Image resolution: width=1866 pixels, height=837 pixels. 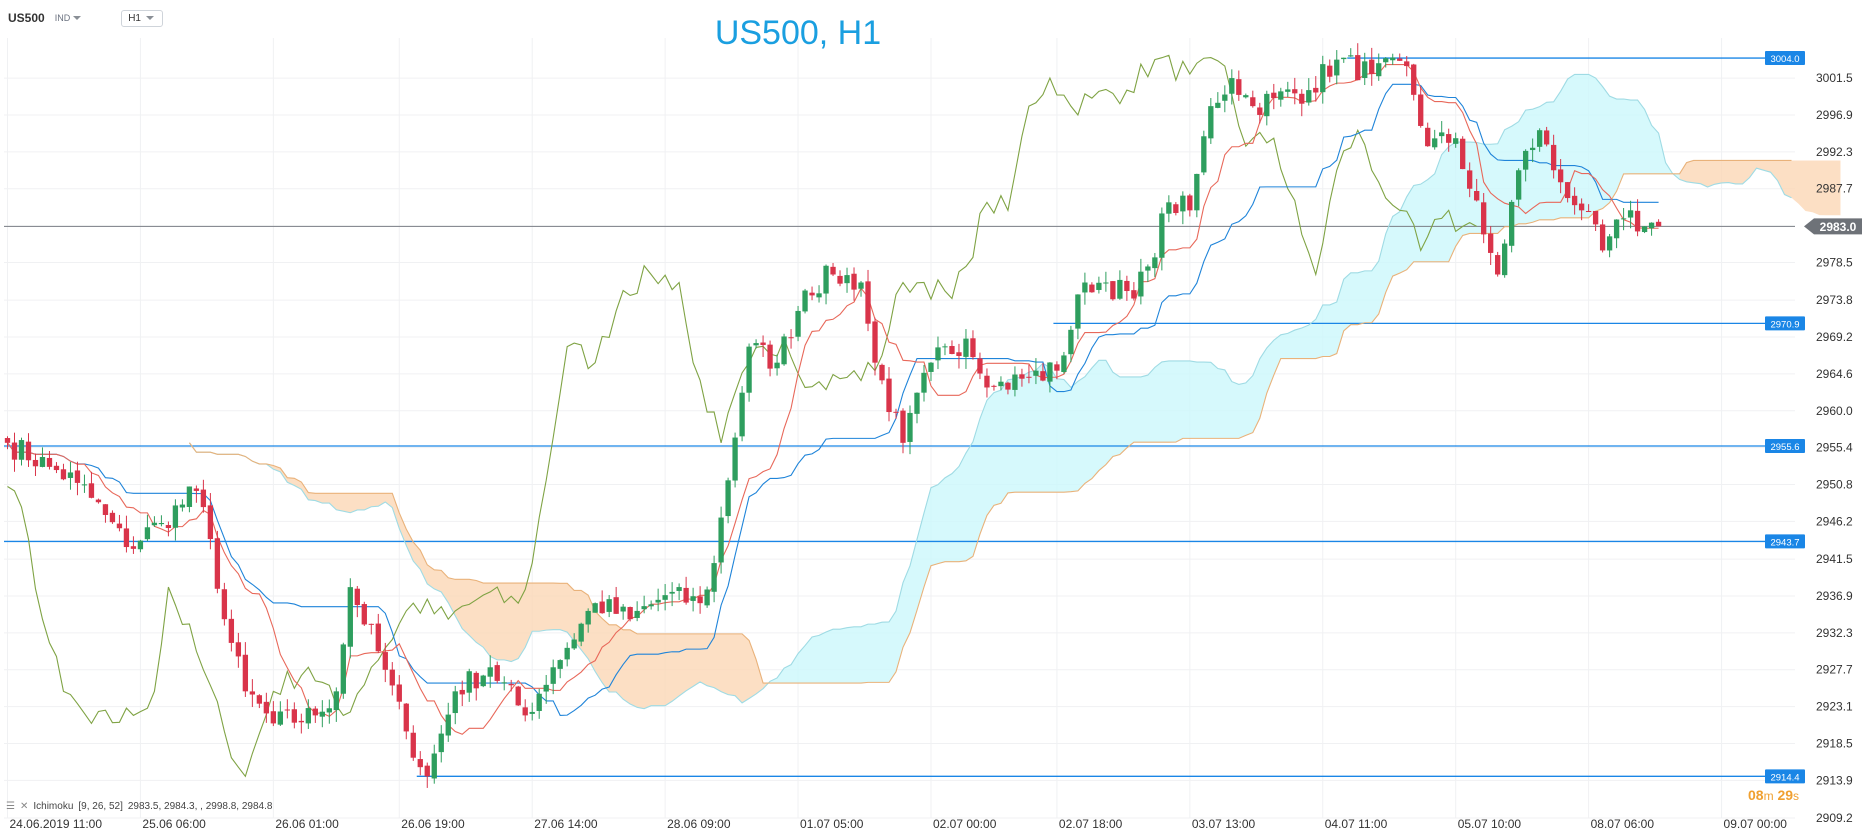 I want to click on time-tick-label: 26.06 19:00, so click(x=433, y=824).